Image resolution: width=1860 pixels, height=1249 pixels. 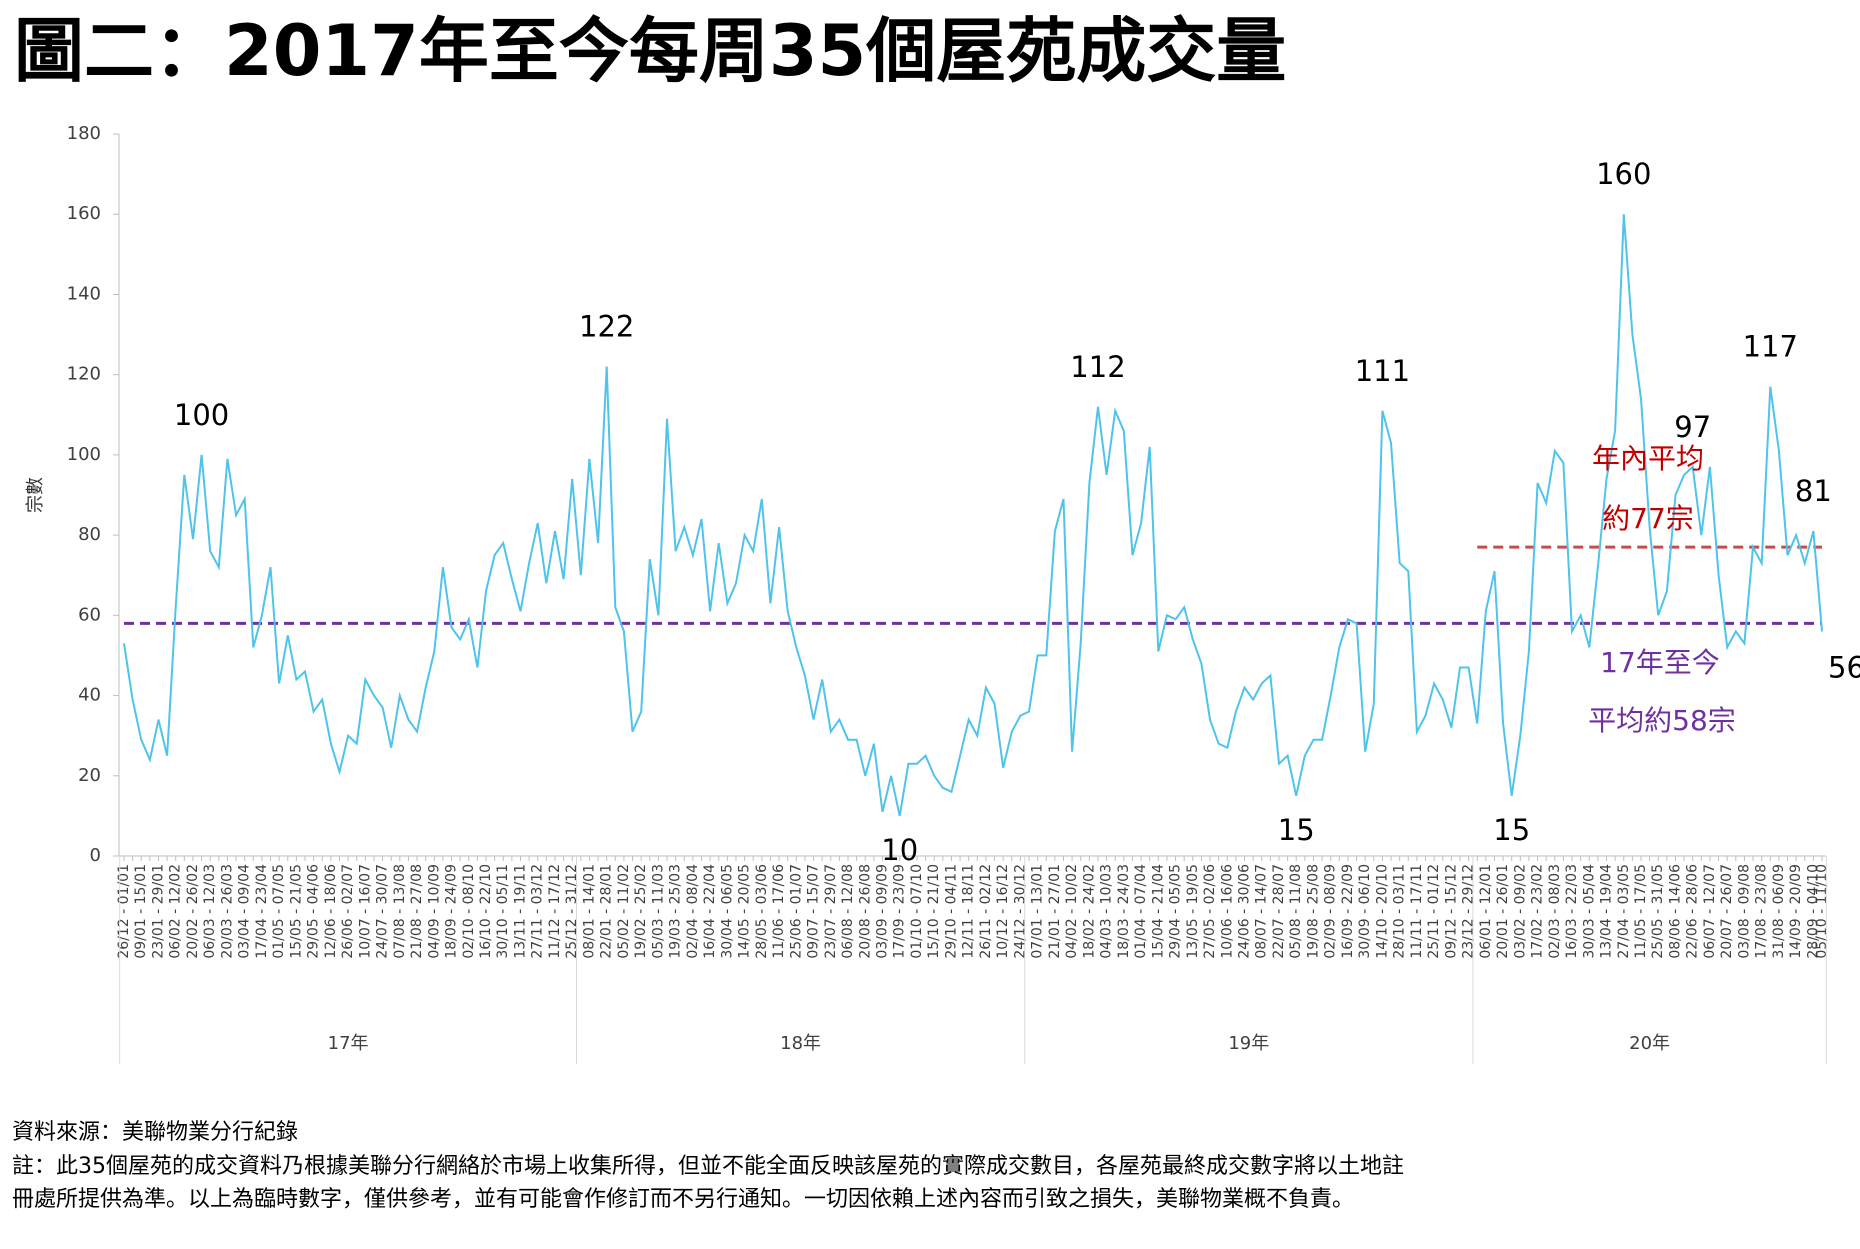 What do you see at coordinates (95, 855) in the screenshot?
I see `y-tick-label: 0` at bounding box center [95, 855].